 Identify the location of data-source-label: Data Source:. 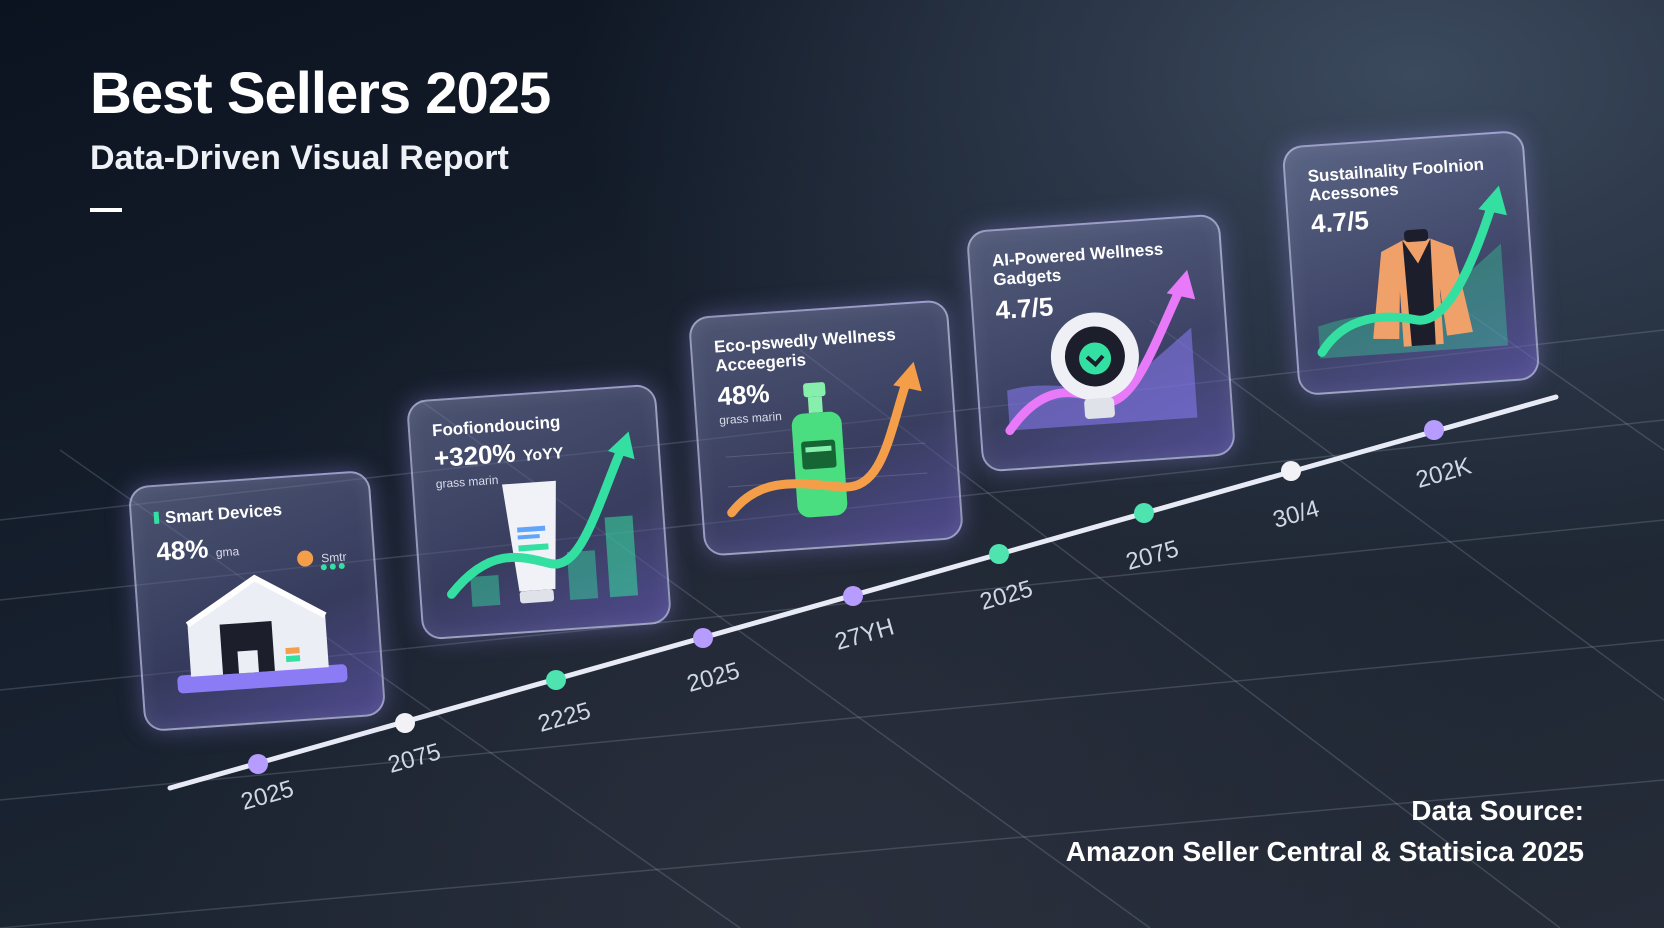
(1497, 810).